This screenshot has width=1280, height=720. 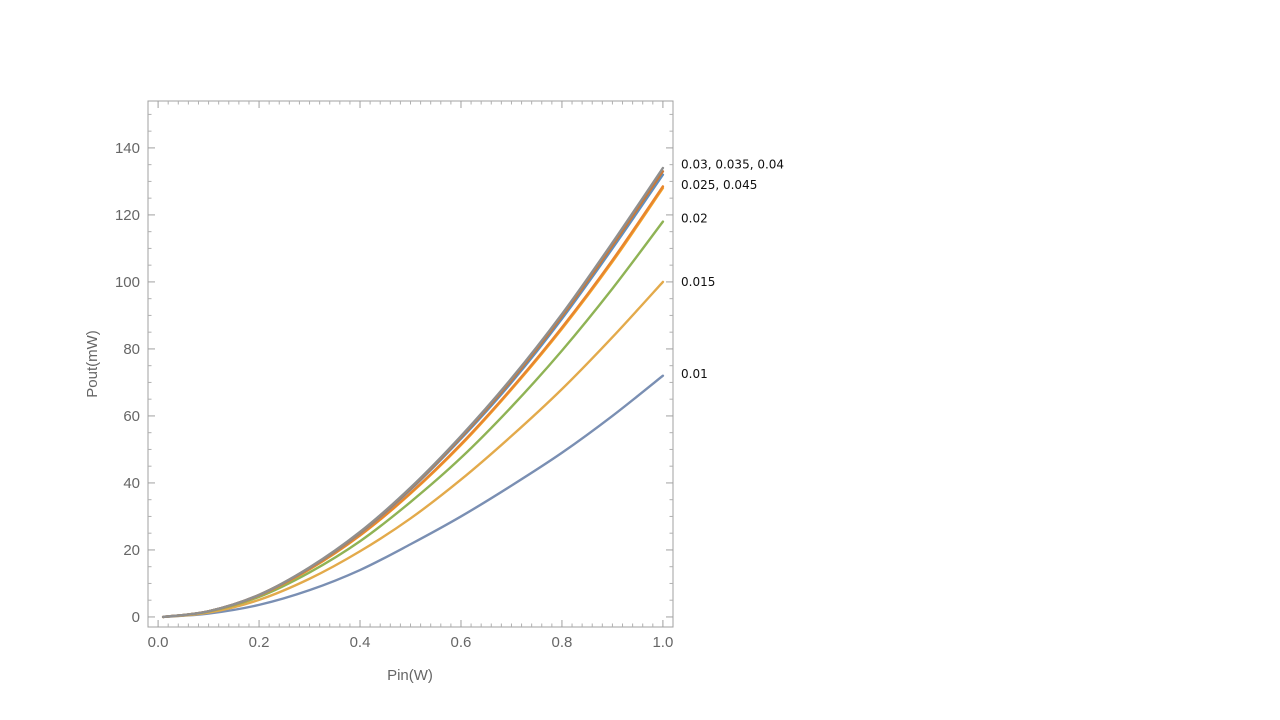 What do you see at coordinates (127, 282) in the screenshot?
I see `y-tick-label: 100` at bounding box center [127, 282].